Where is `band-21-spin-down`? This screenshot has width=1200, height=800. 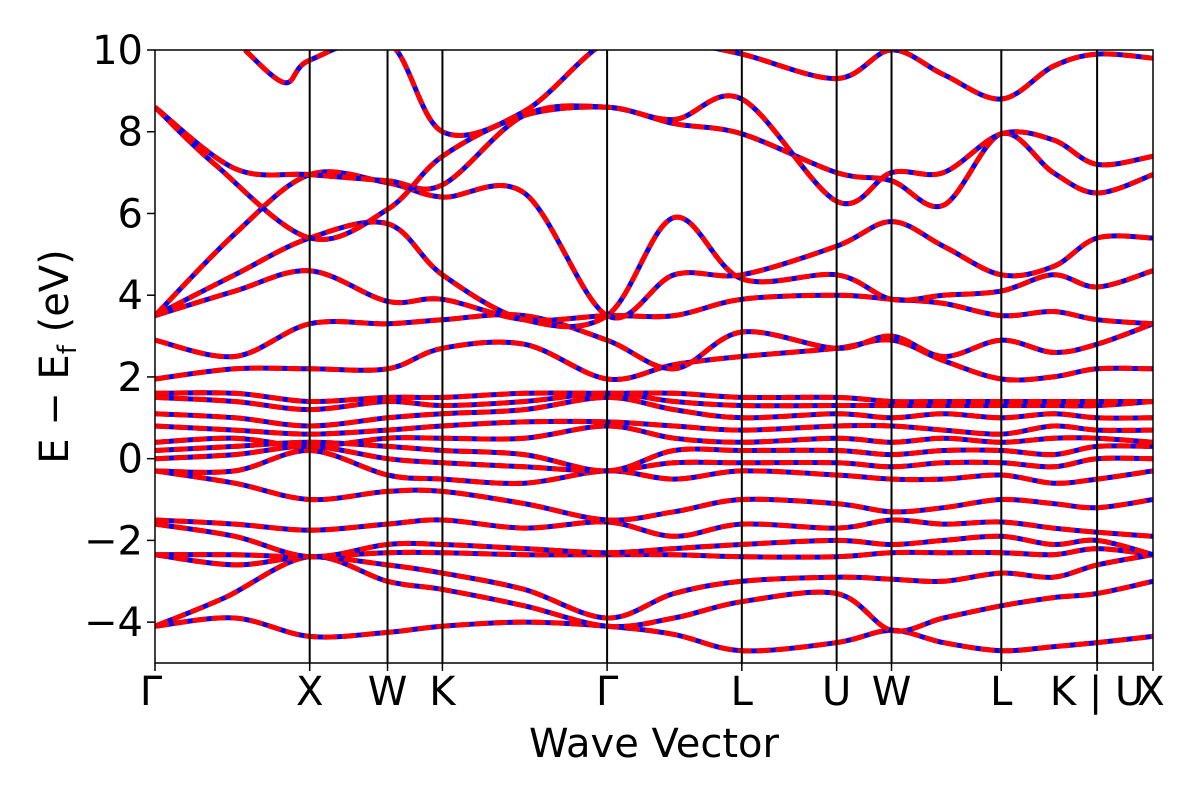 band-21-spin-down is located at coordinates (654, 156).